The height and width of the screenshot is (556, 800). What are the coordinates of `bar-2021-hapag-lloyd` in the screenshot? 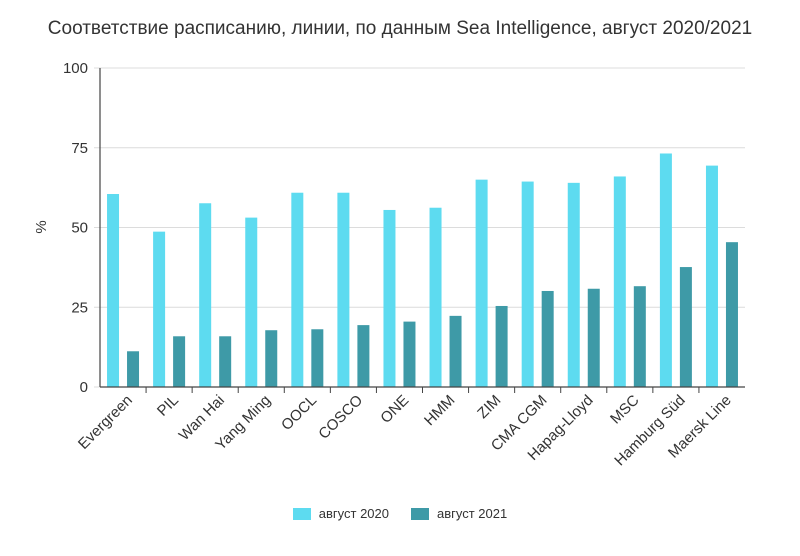 It's located at (593, 337).